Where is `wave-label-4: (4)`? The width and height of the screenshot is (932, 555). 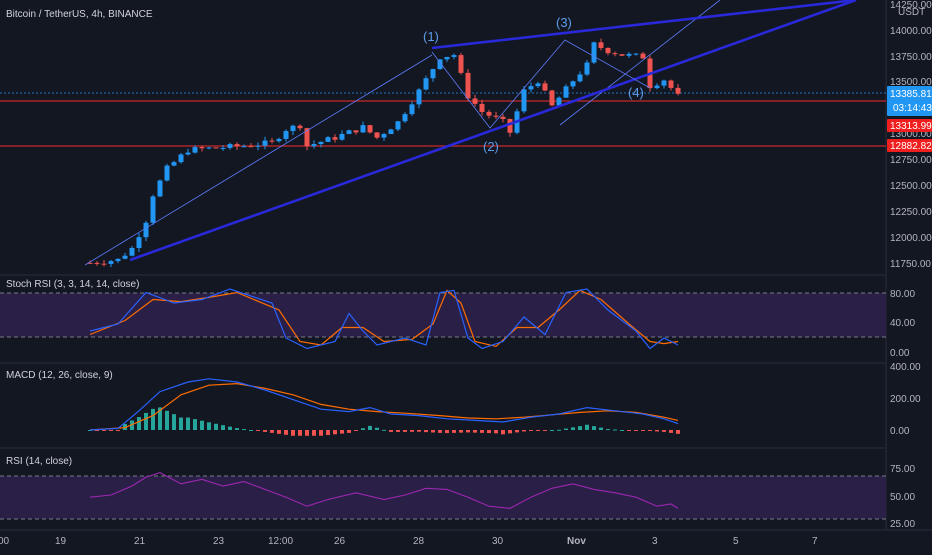 wave-label-4: (4) is located at coordinates (636, 92).